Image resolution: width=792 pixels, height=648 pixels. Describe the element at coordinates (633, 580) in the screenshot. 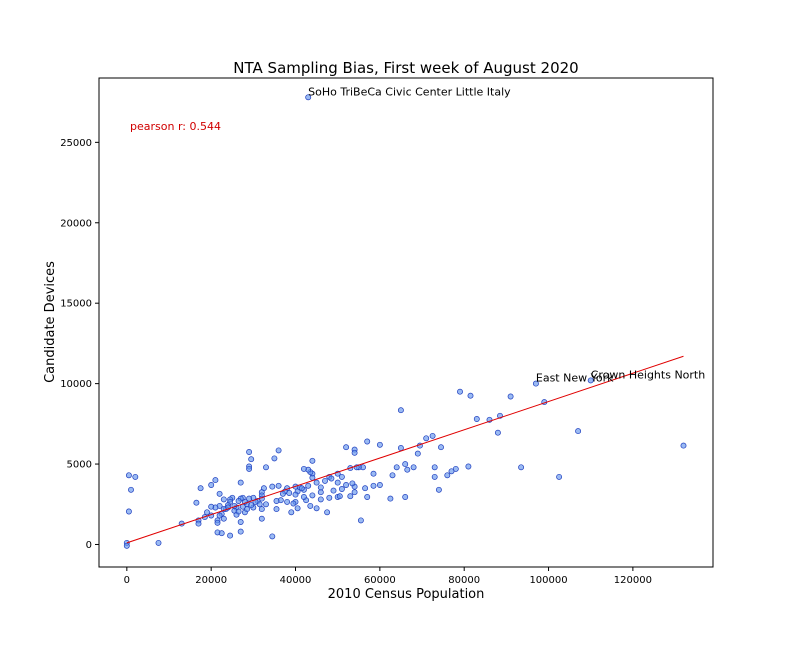

I see `x-tick-label: 120000` at that location.